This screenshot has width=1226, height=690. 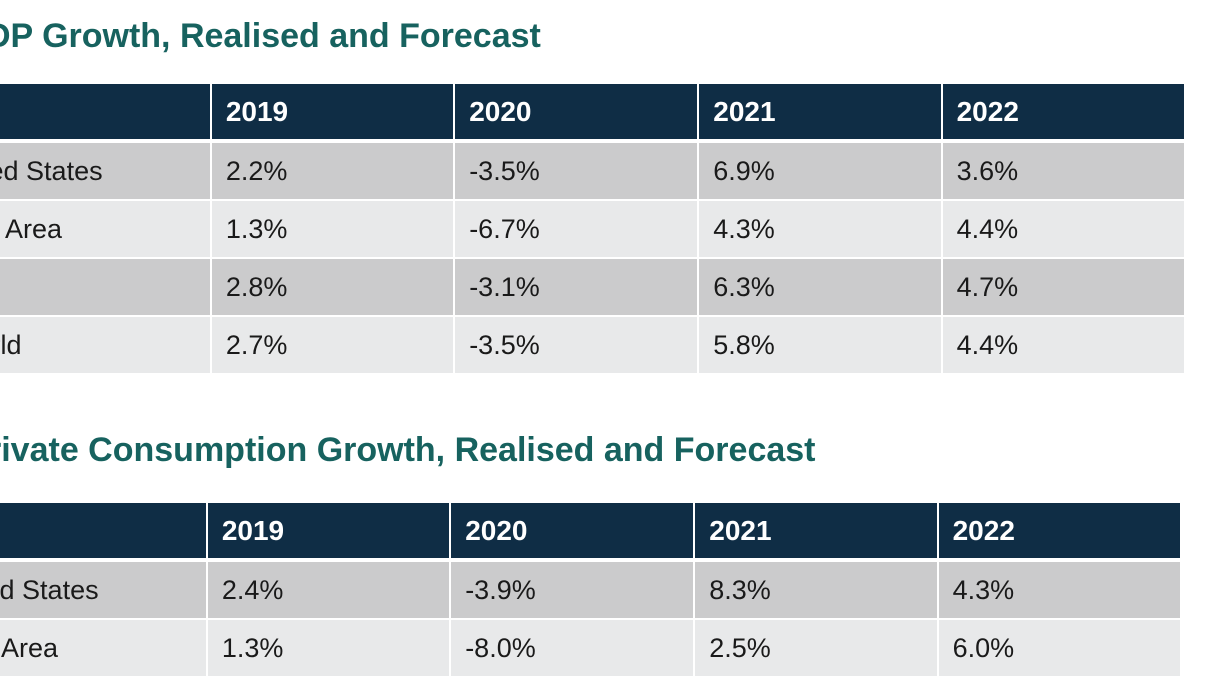 I want to click on value-cell: 5.8%, so click(x=820, y=345).